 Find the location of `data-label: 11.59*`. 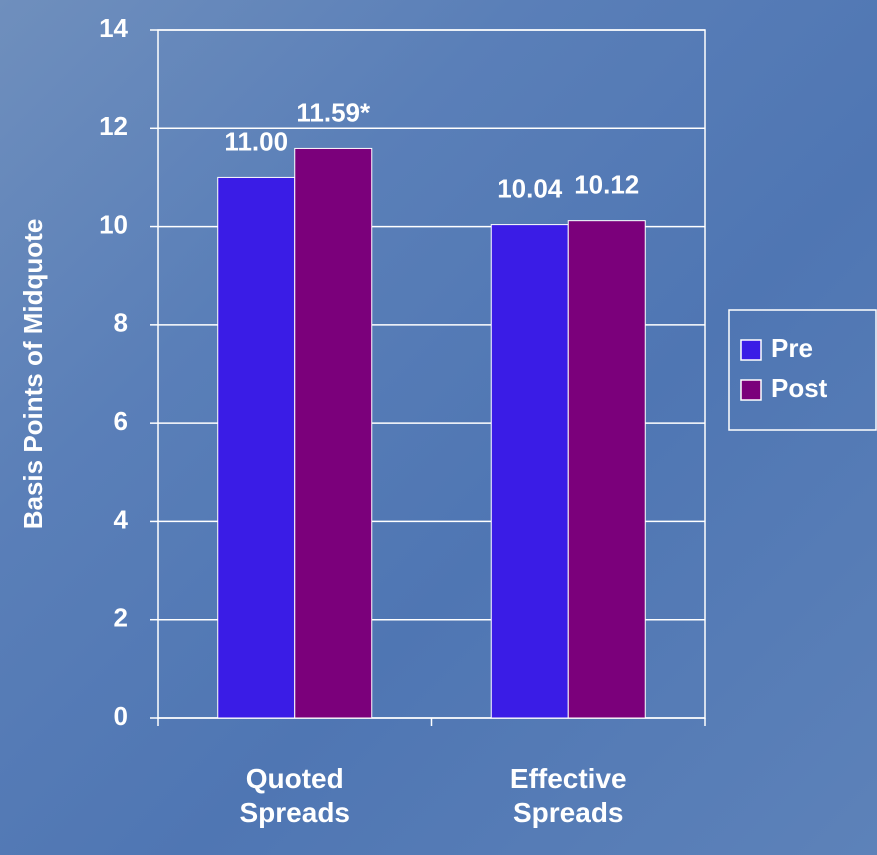

data-label: 11.59* is located at coordinates (333, 112).